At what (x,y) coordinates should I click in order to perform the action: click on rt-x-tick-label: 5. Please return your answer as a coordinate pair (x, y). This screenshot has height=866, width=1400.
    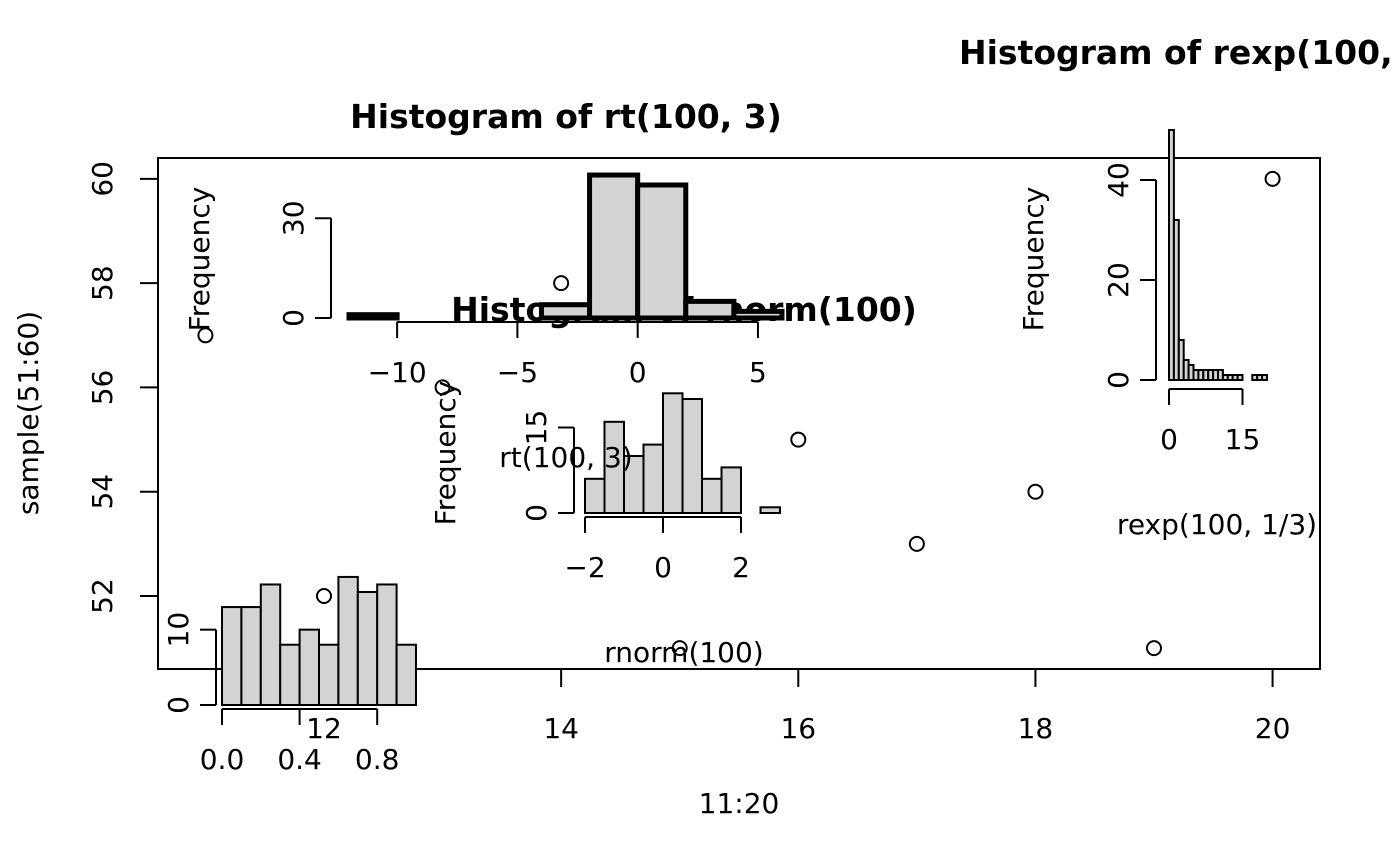
    Looking at the image, I should click on (758, 372).